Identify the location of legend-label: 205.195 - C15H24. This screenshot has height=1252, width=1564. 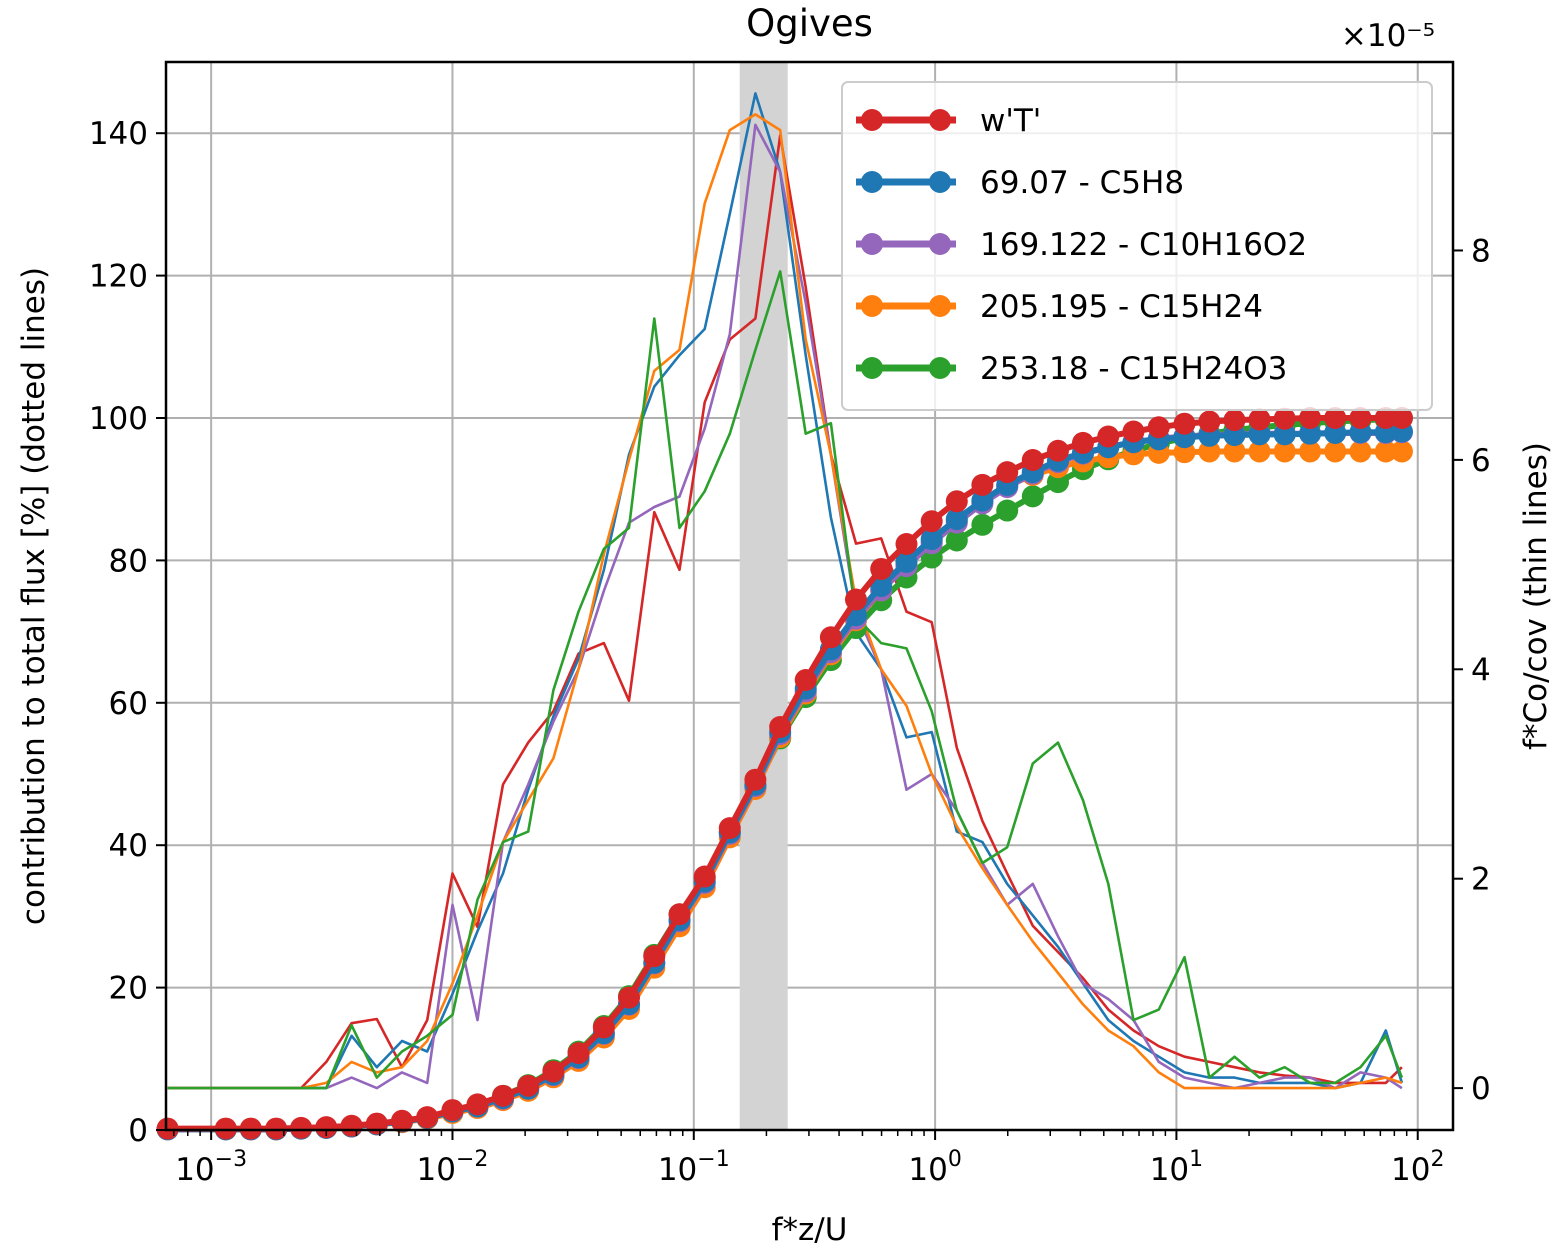
(1121, 307).